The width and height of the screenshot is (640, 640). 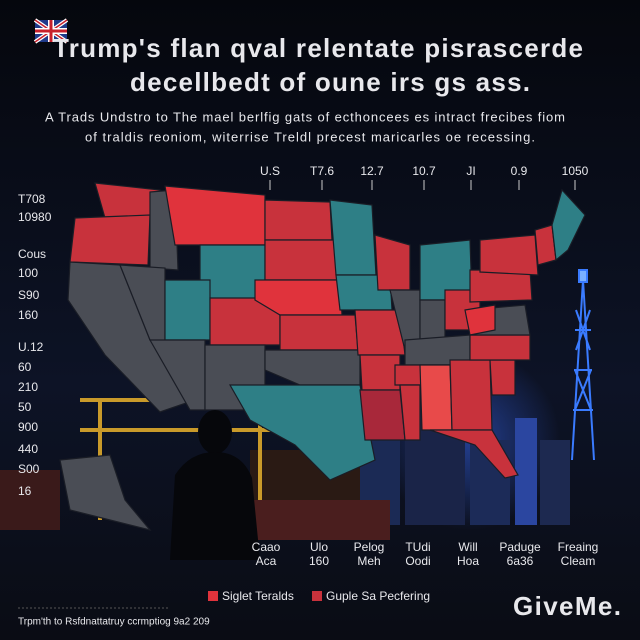 What do you see at coordinates (520, 547) in the screenshot?
I see `bottom-label: Paduge` at bounding box center [520, 547].